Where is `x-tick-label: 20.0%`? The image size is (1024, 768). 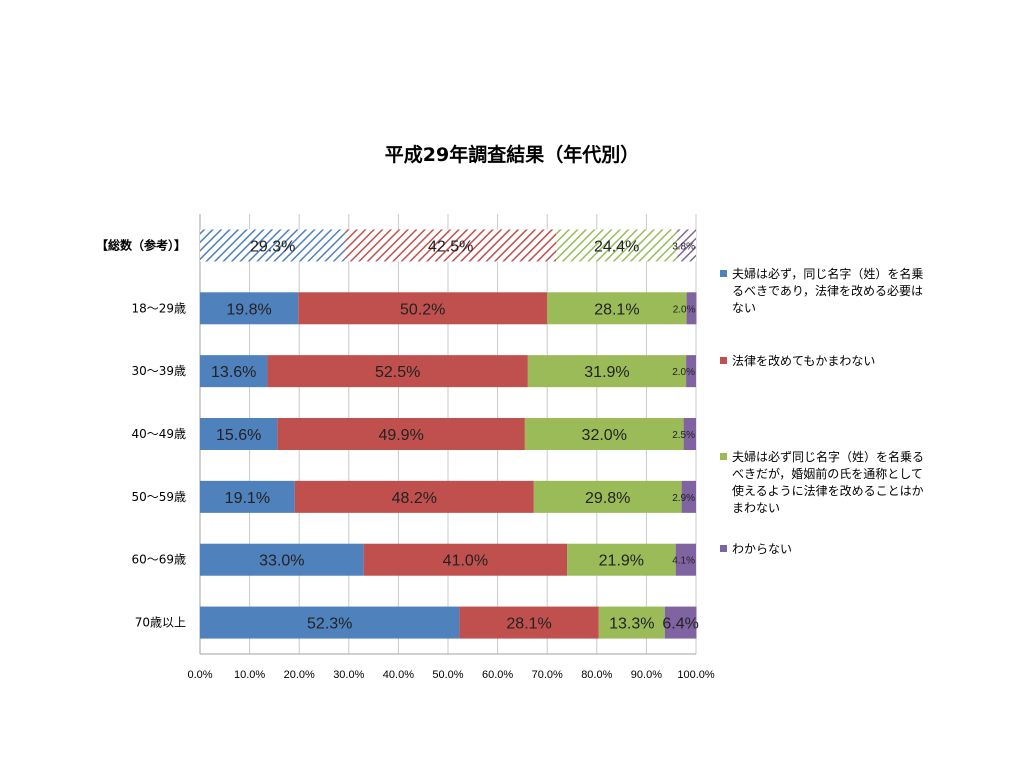
x-tick-label: 20.0% is located at coordinates (299, 675).